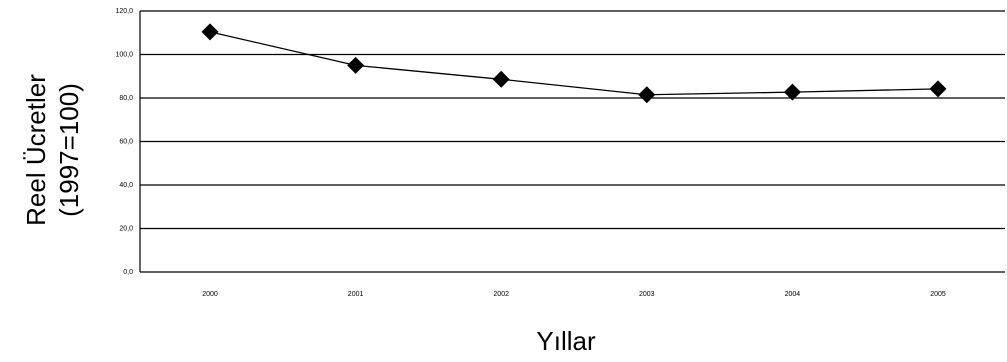  I want to click on y-tick-label: 40,0, so click(126, 185).